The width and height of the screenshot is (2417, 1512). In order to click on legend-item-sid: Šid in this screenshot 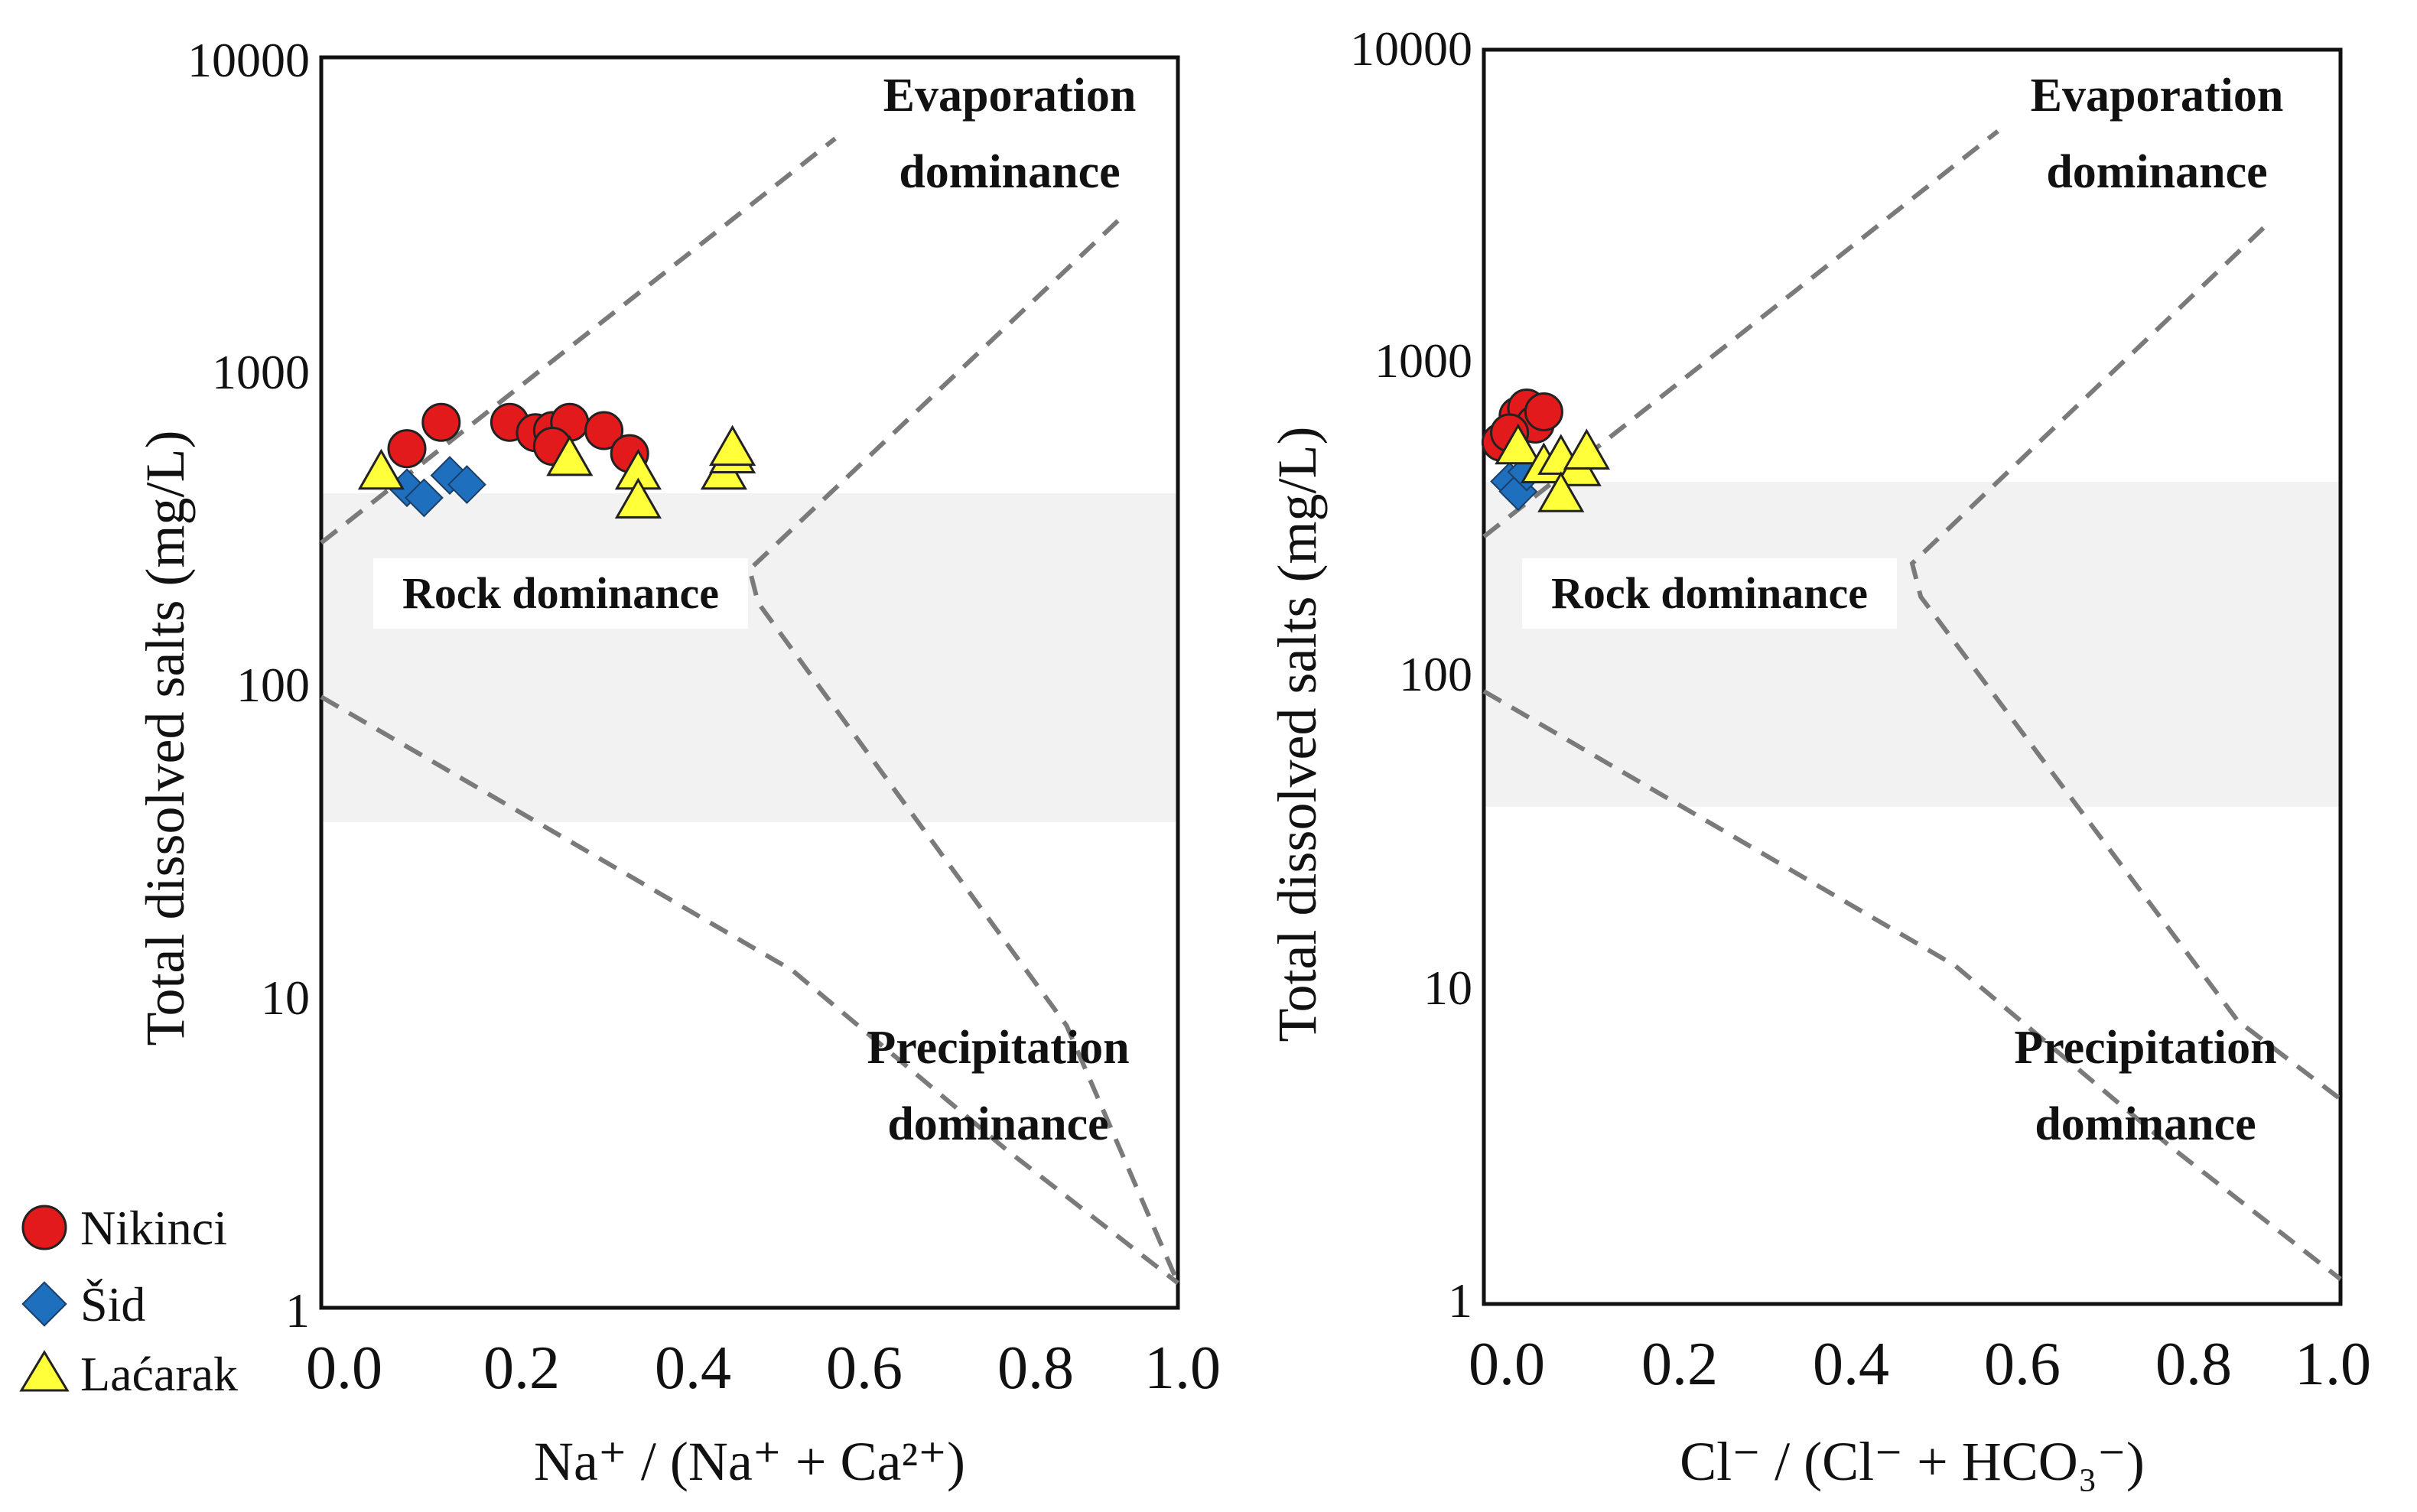, I will do `click(83, 1304)`.